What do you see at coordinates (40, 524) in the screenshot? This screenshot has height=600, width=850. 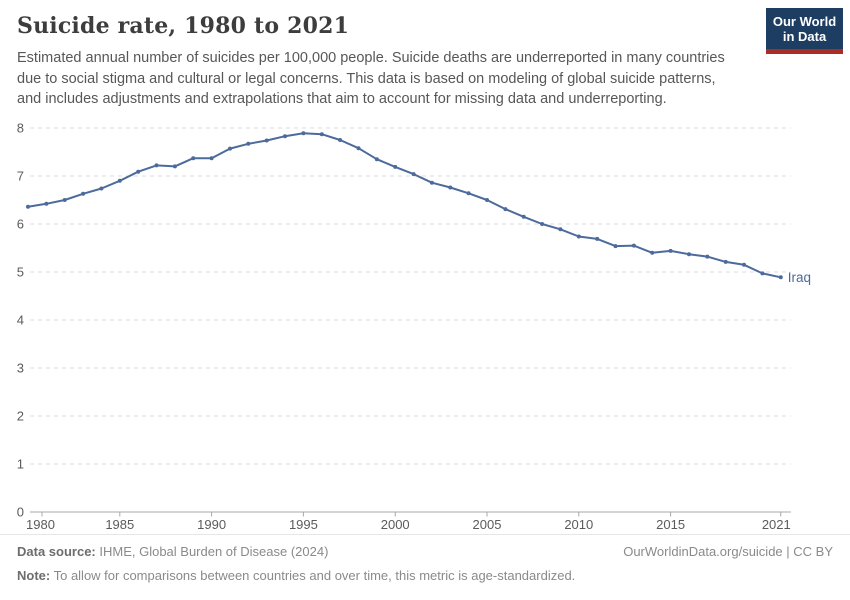 I see `x-tick-label: 1980` at bounding box center [40, 524].